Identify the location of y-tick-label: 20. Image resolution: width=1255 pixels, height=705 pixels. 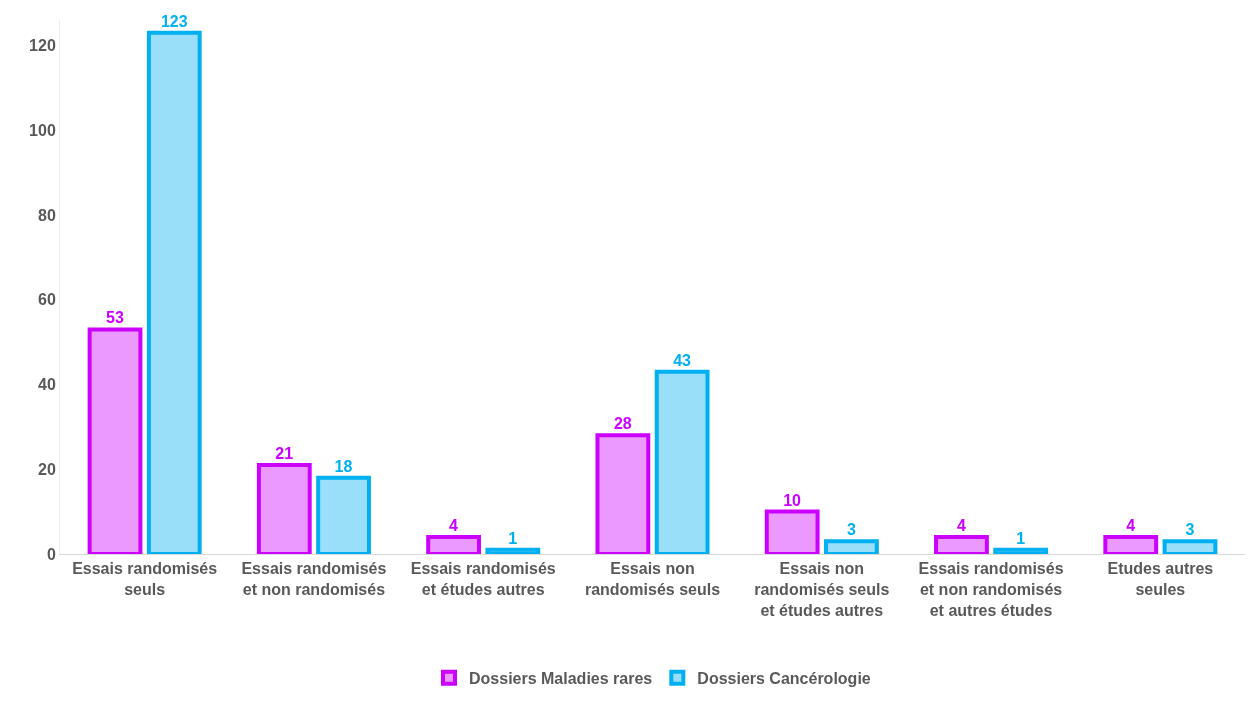
(47, 469).